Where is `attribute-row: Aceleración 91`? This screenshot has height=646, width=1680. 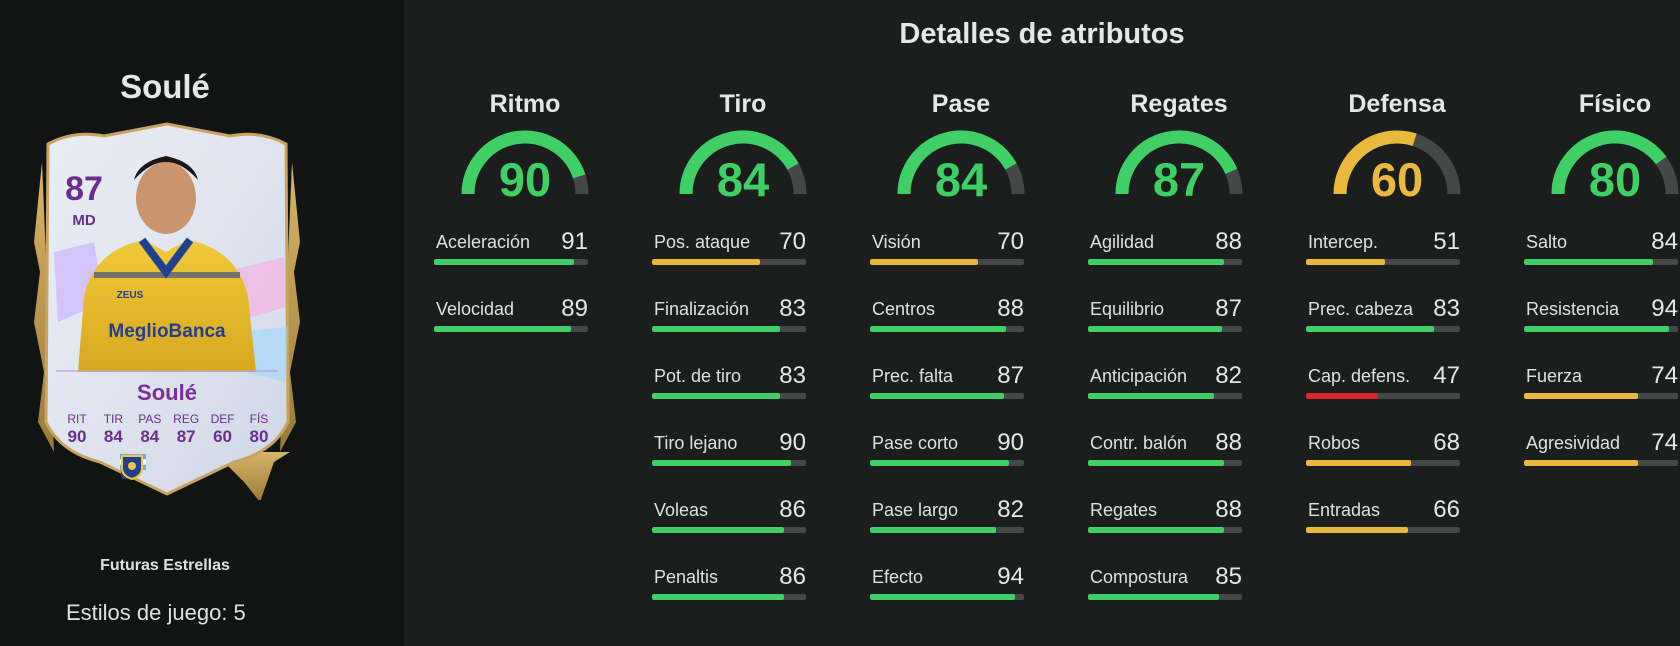 attribute-row: Aceleración 91 is located at coordinates (511, 248).